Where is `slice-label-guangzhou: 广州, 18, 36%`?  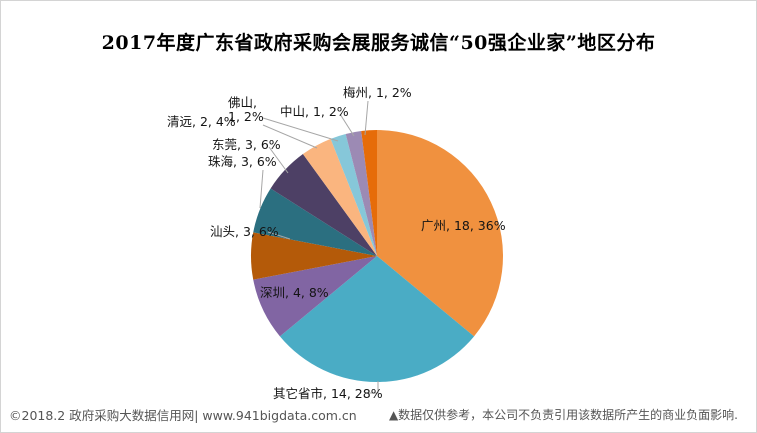
slice-label-guangzhou: 广州, 18, 36% is located at coordinates (463, 225).